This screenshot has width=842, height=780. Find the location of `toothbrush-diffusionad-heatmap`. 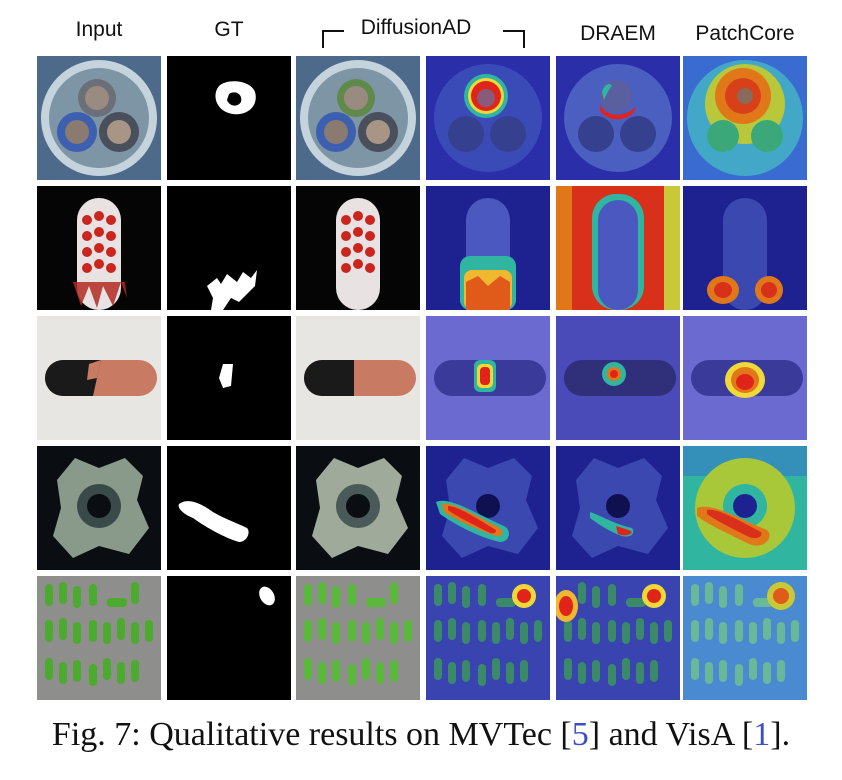

toothbrush-diffusionad-heatmap is located at coordinates (488, 248).